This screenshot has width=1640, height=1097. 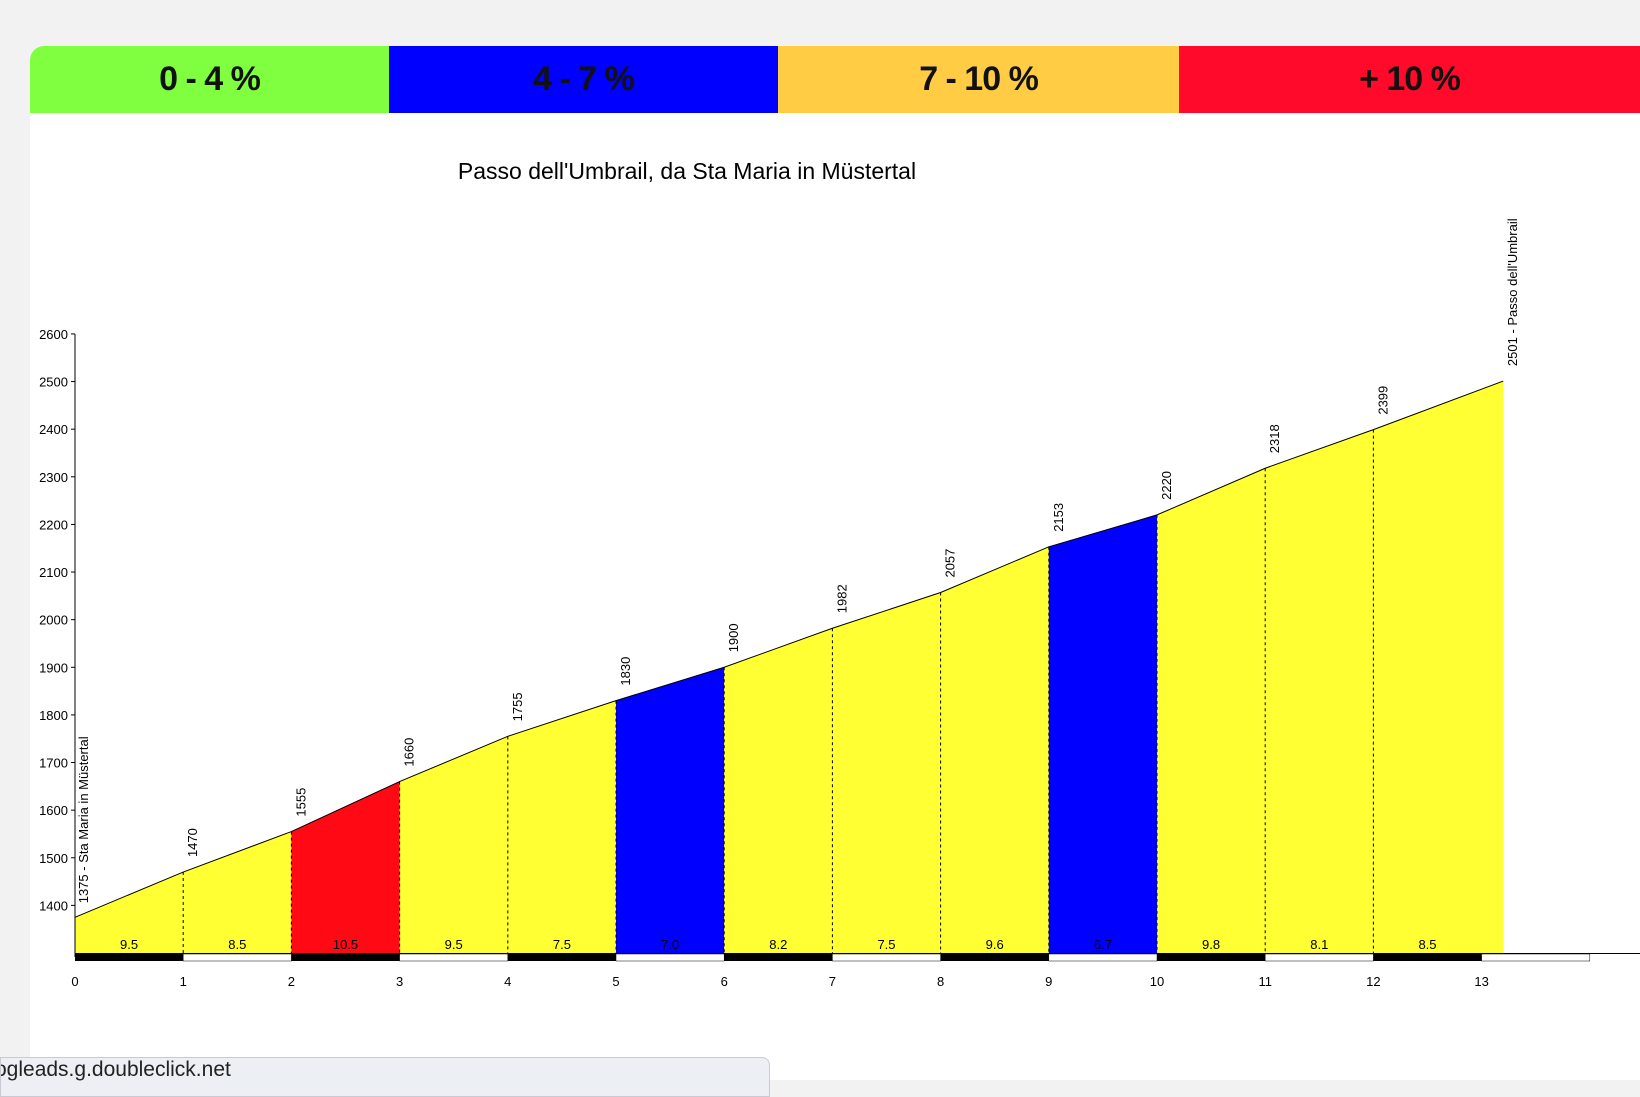 I want to click on y-tick-label: 2600, so click(x=53, y=334).